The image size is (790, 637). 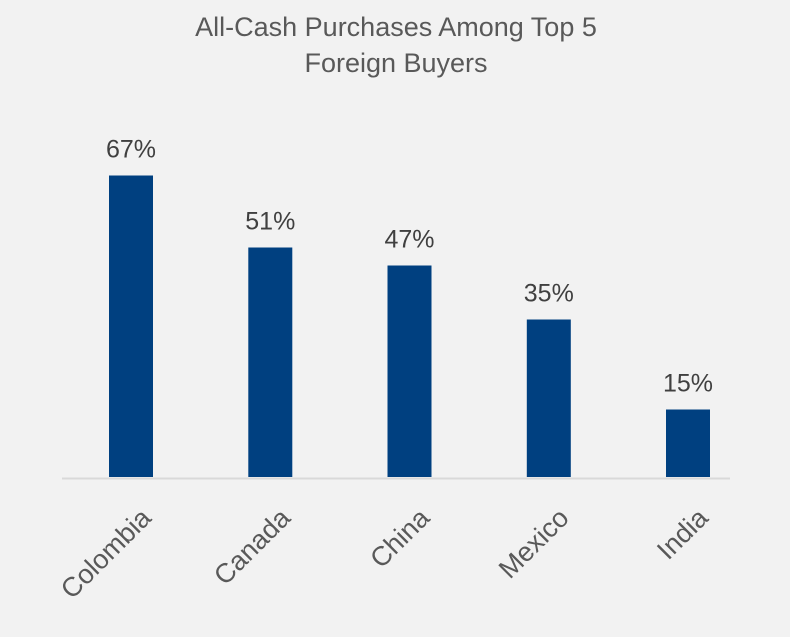 What do you see at coordinates (252, 546) in the screenshot?
I see `category-label-canada: Canada` at bounding box center [252, 546].